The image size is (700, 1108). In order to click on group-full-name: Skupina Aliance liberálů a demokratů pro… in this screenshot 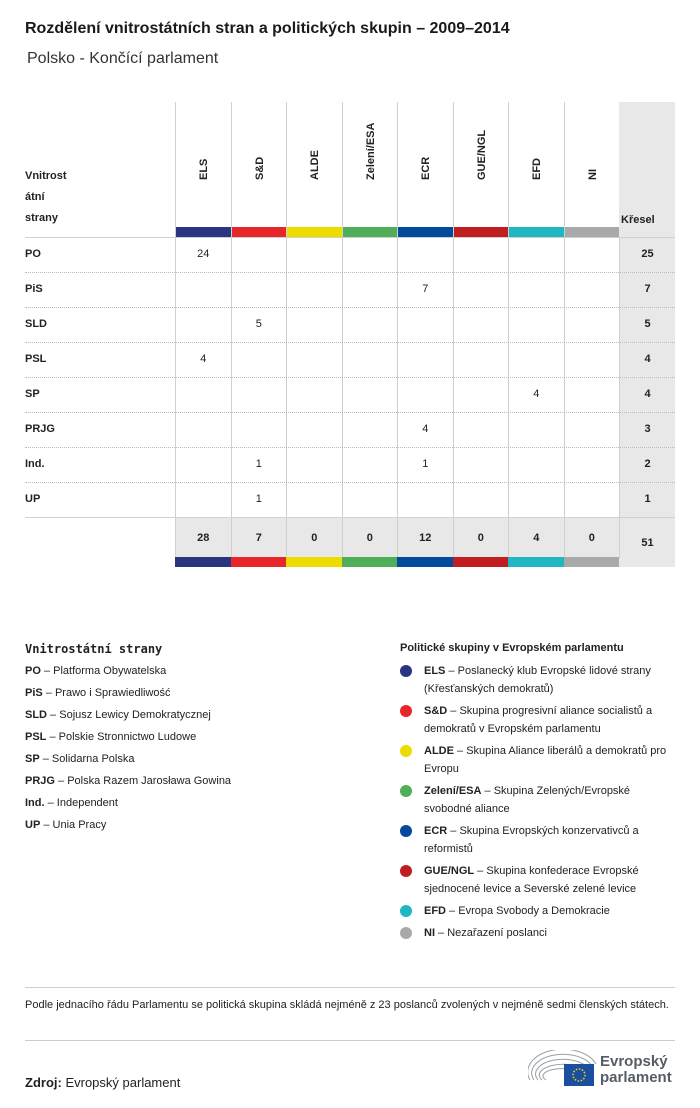, I will do `click(545, 760)`.